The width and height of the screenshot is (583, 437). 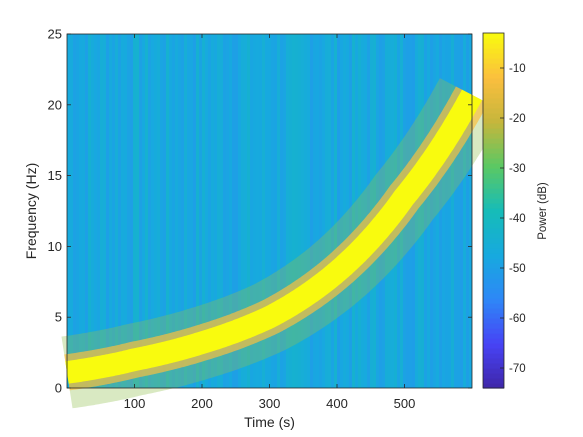 What do you see at coordinates (202, 403) in the screenshot?
I see `x-tick-label: 200` at bounding box center [202, 403].